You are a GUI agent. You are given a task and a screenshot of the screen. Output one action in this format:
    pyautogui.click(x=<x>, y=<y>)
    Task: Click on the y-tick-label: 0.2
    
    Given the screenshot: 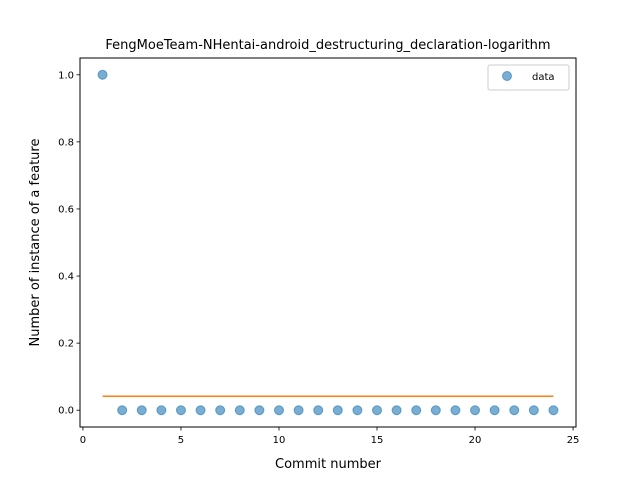 What is the action you would take?
    pyautogui.click(x=66, y=344)
    